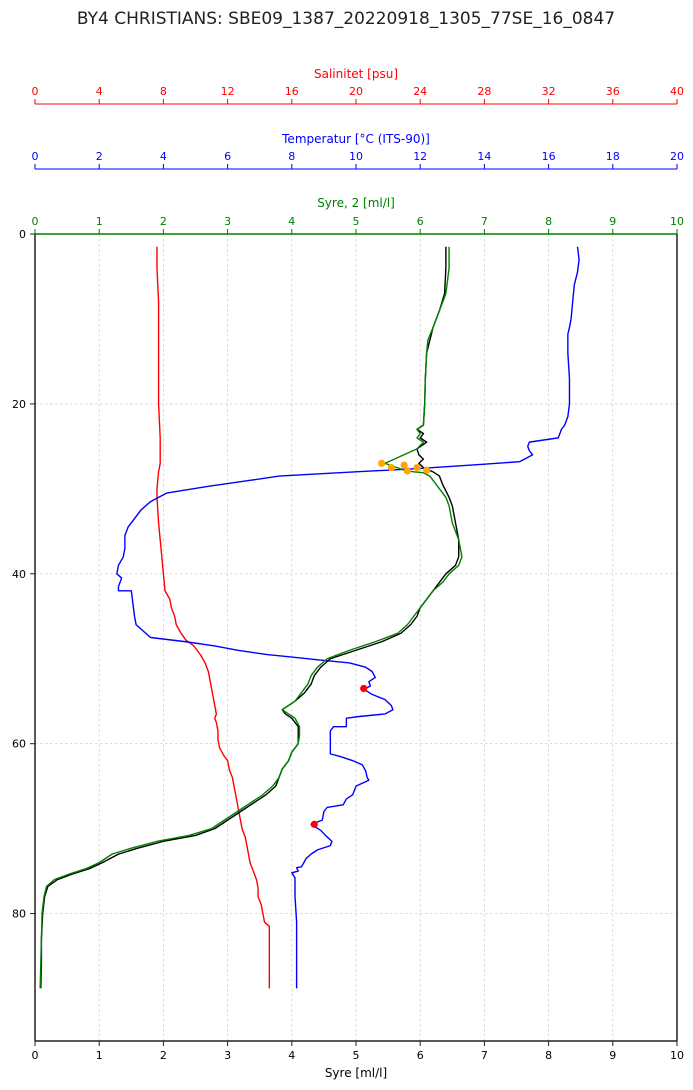 This screenshot has height=1090, width=693. Describe the element at coordinates (677, 91) in the screenshot. I see `tick-label-salinity: 40` at that location.